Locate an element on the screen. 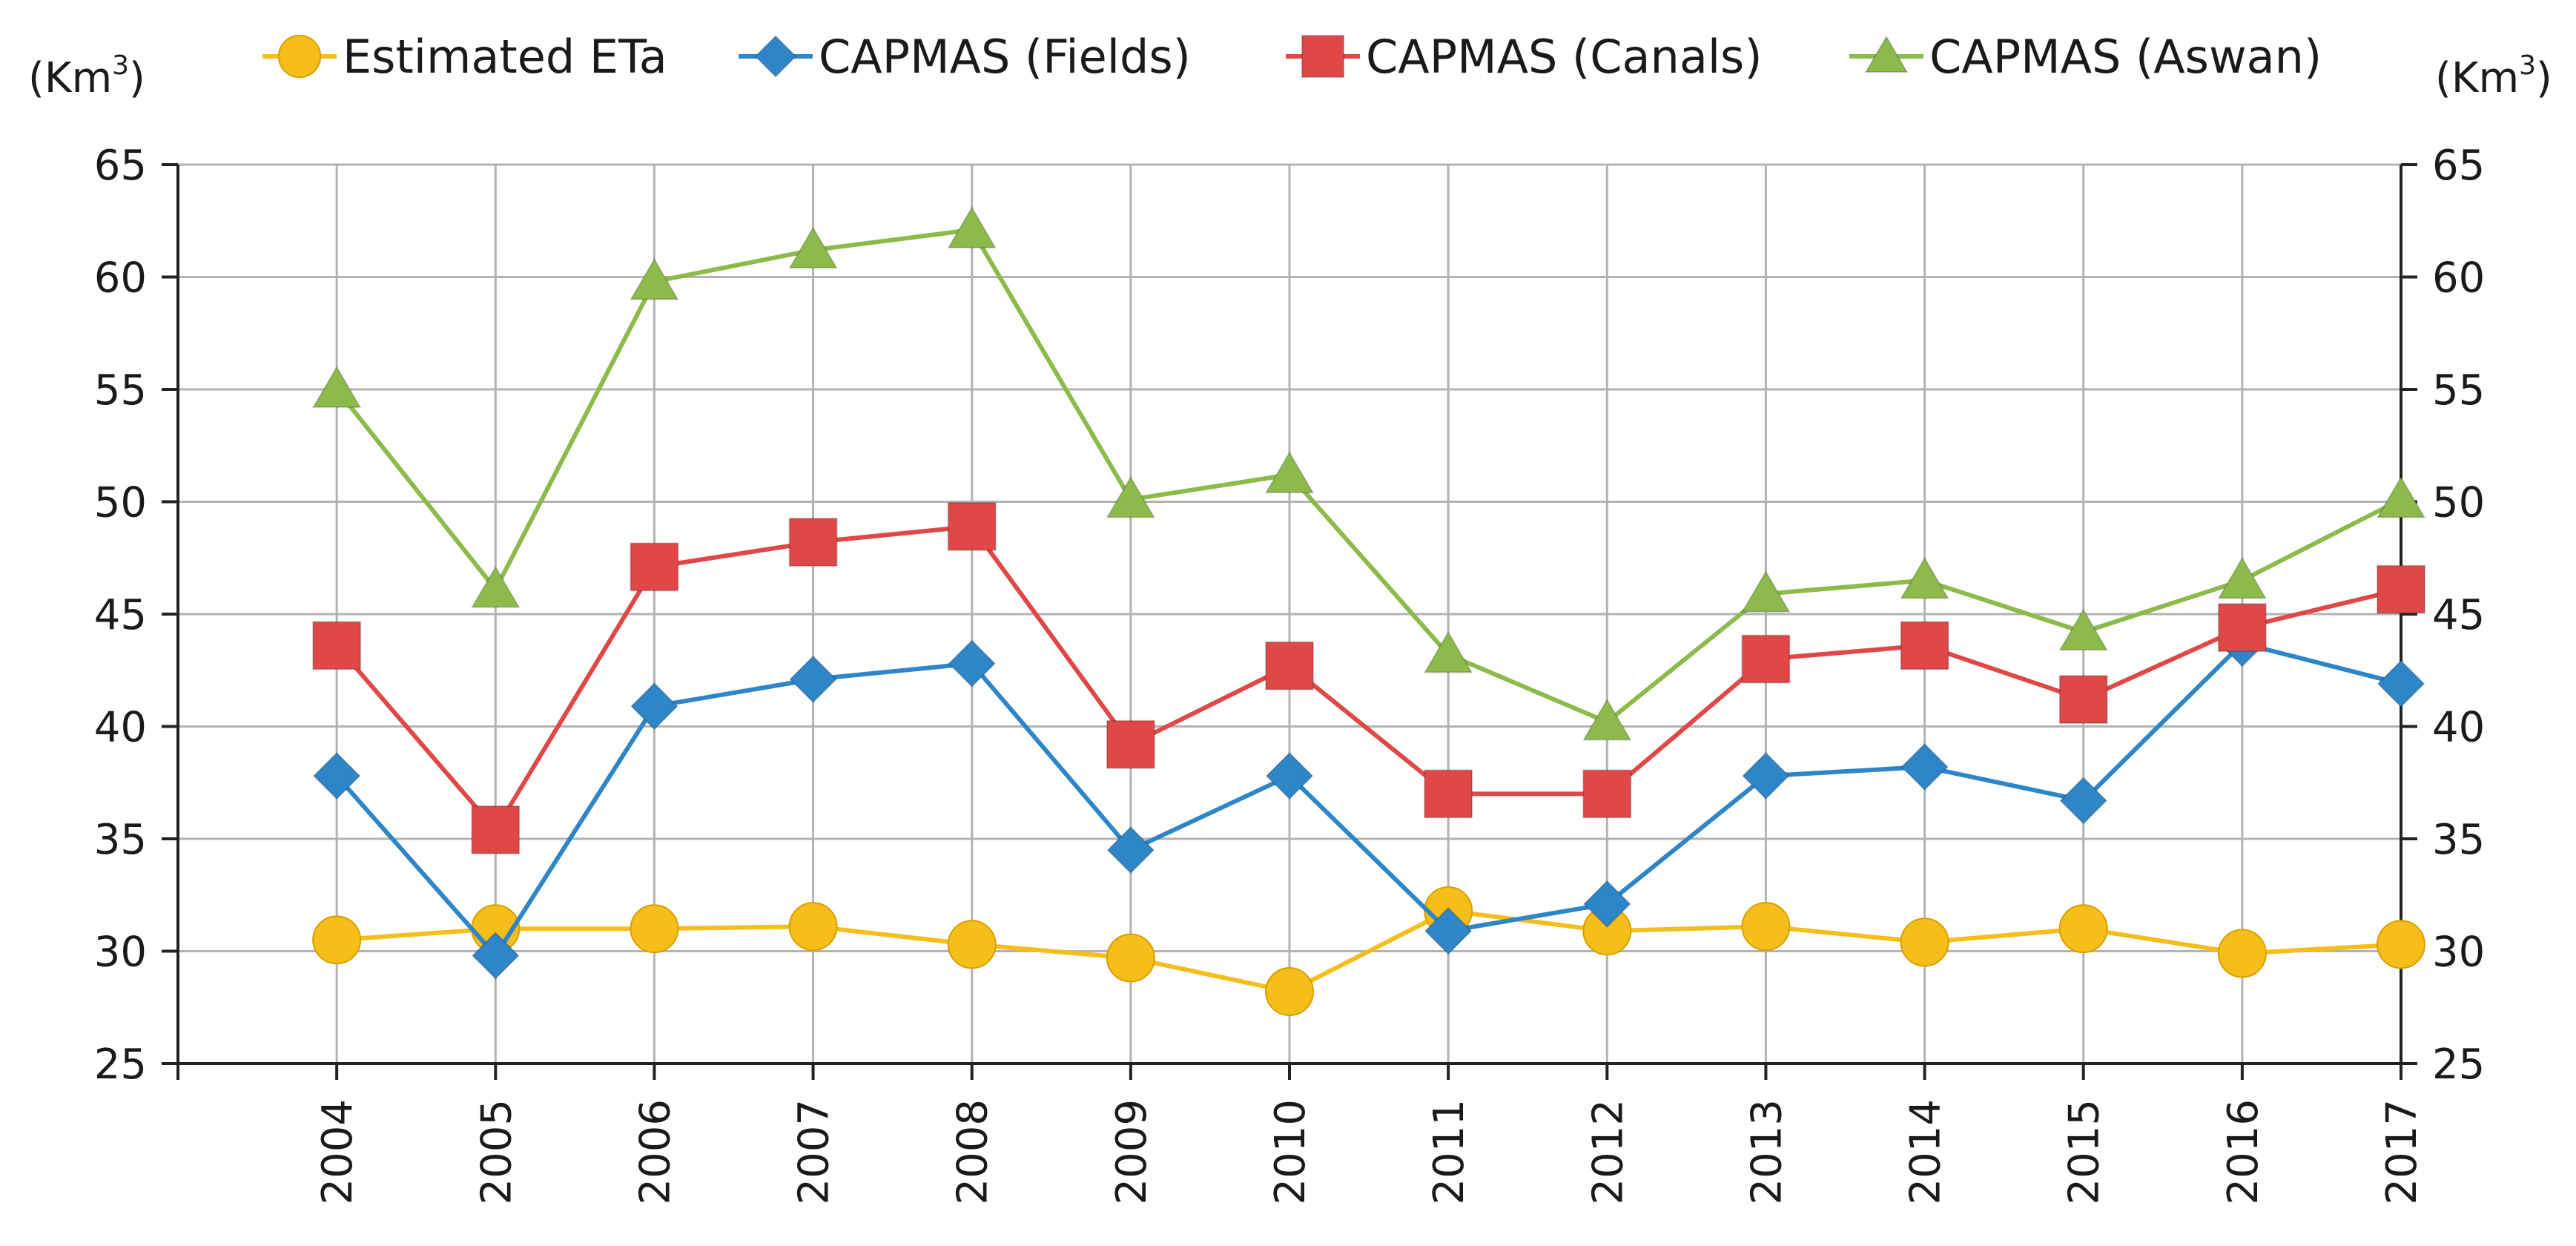 This screenshot has height=1246, width=2576. y-unit-label-right: (Km3) is located at coordinates (2493, 76).